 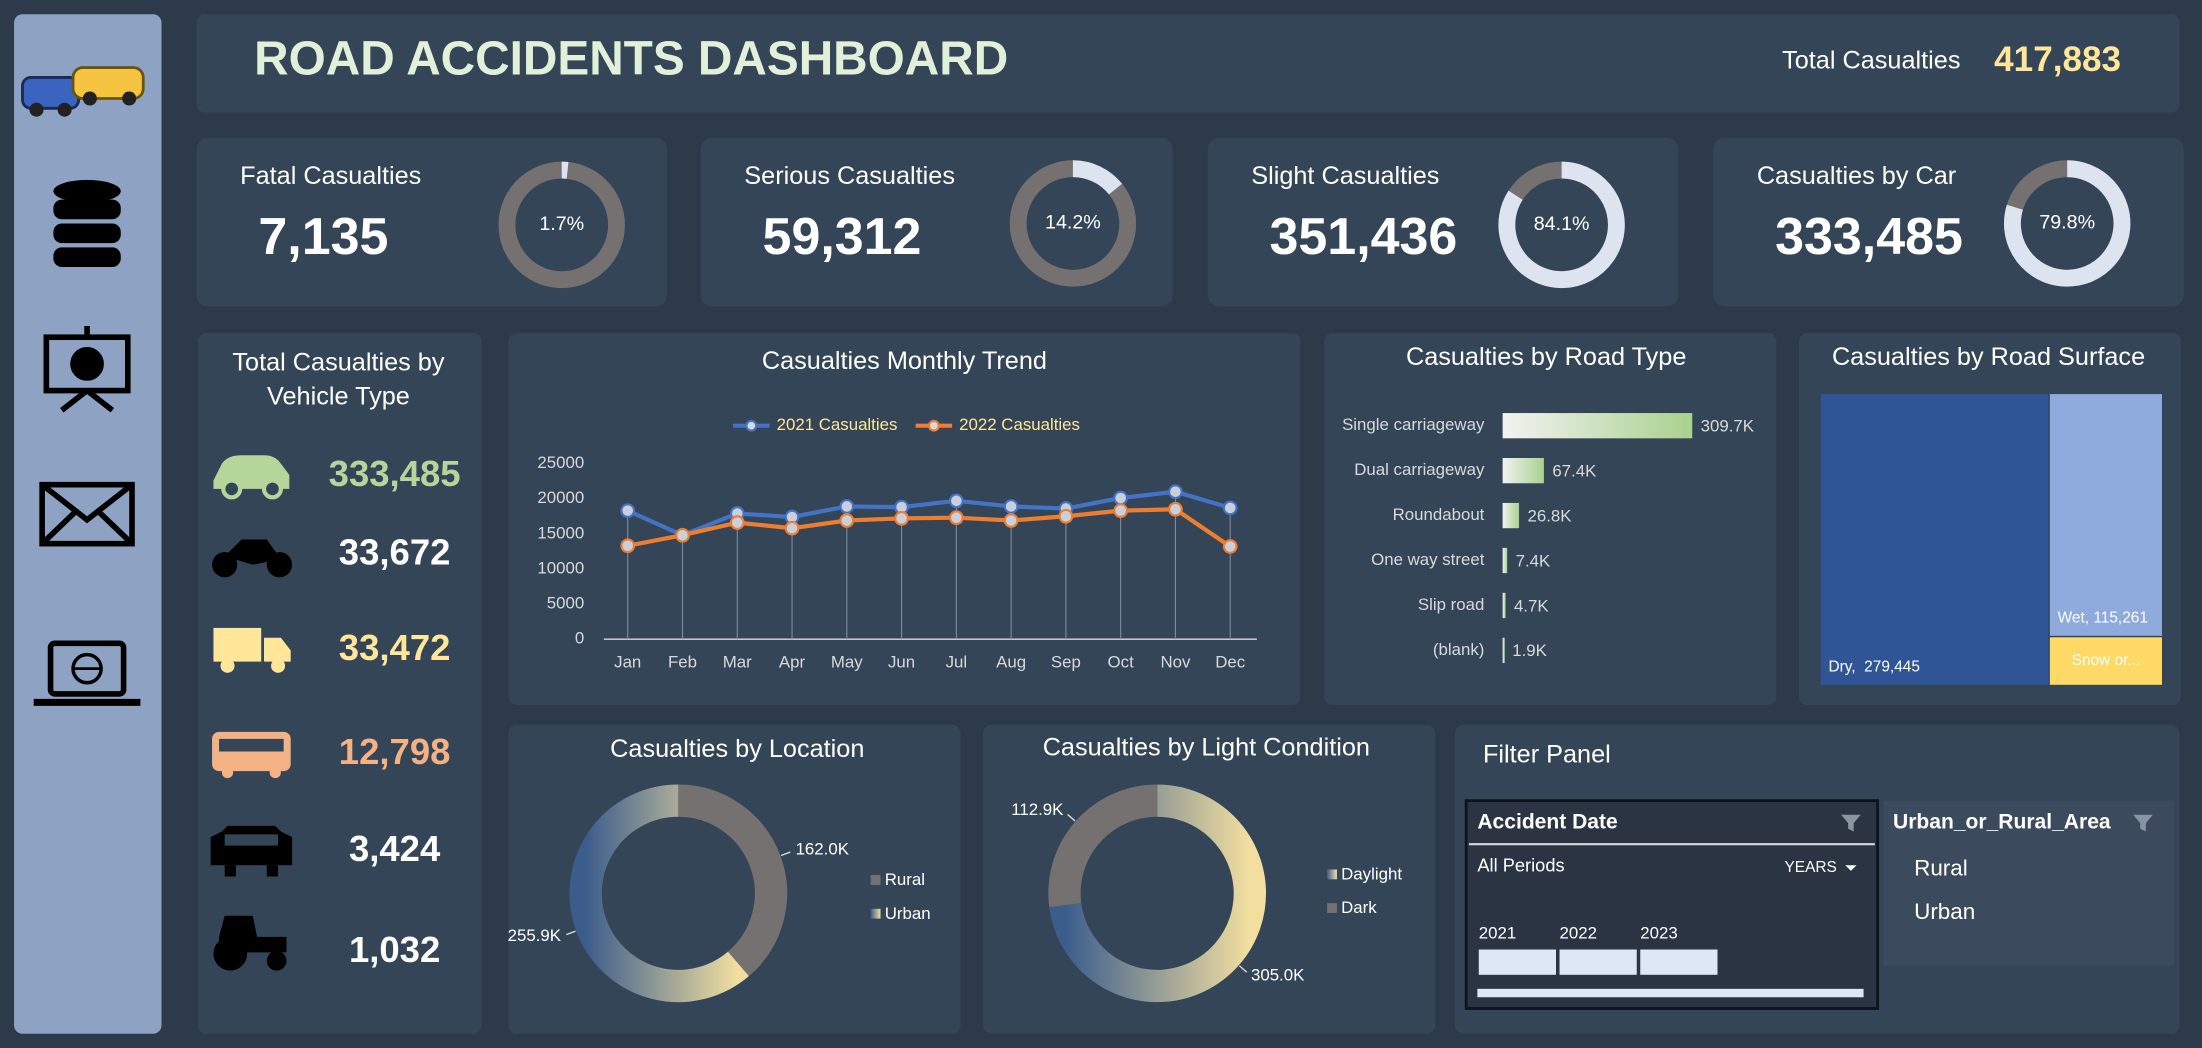 What do you see at coordinates (1547, 822) in the screenshot?
I see `slicer-title: Accident Date` at bounding box center [1547, 822].